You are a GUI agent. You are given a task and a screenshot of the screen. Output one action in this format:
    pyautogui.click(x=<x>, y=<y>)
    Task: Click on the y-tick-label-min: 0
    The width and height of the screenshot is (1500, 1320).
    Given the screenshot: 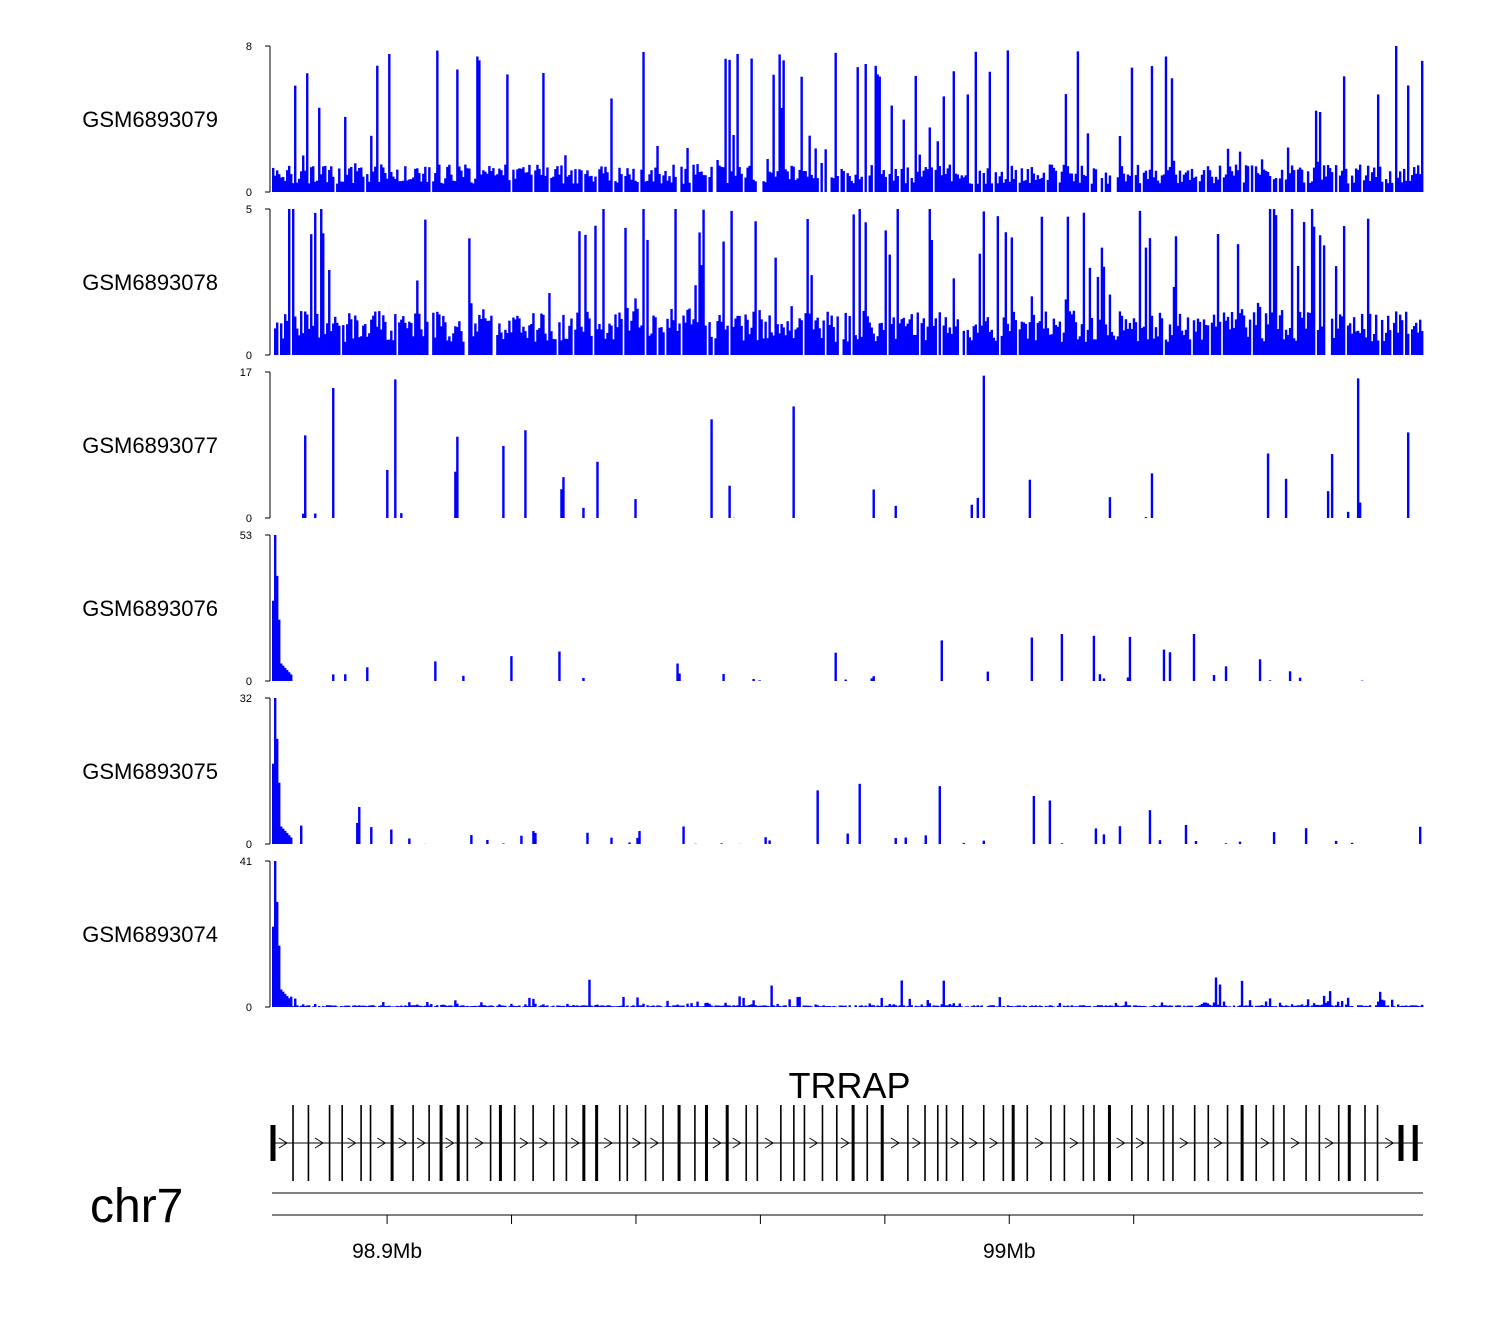 What is the action you would take?
    pyautogui.click(x=249, y=519)
    